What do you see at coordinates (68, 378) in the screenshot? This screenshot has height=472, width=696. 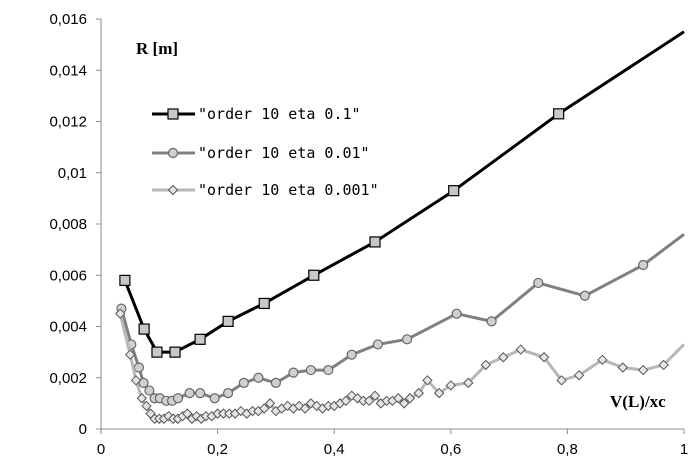 I see `y-tick-label: 0,002` at bounding box center [68, 378].